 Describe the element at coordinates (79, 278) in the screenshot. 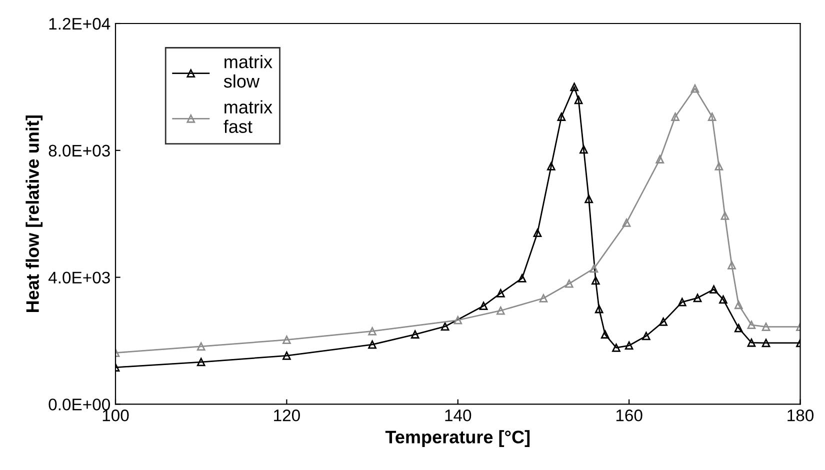

I see `y-tick-label: 4.0E+03` at that location.